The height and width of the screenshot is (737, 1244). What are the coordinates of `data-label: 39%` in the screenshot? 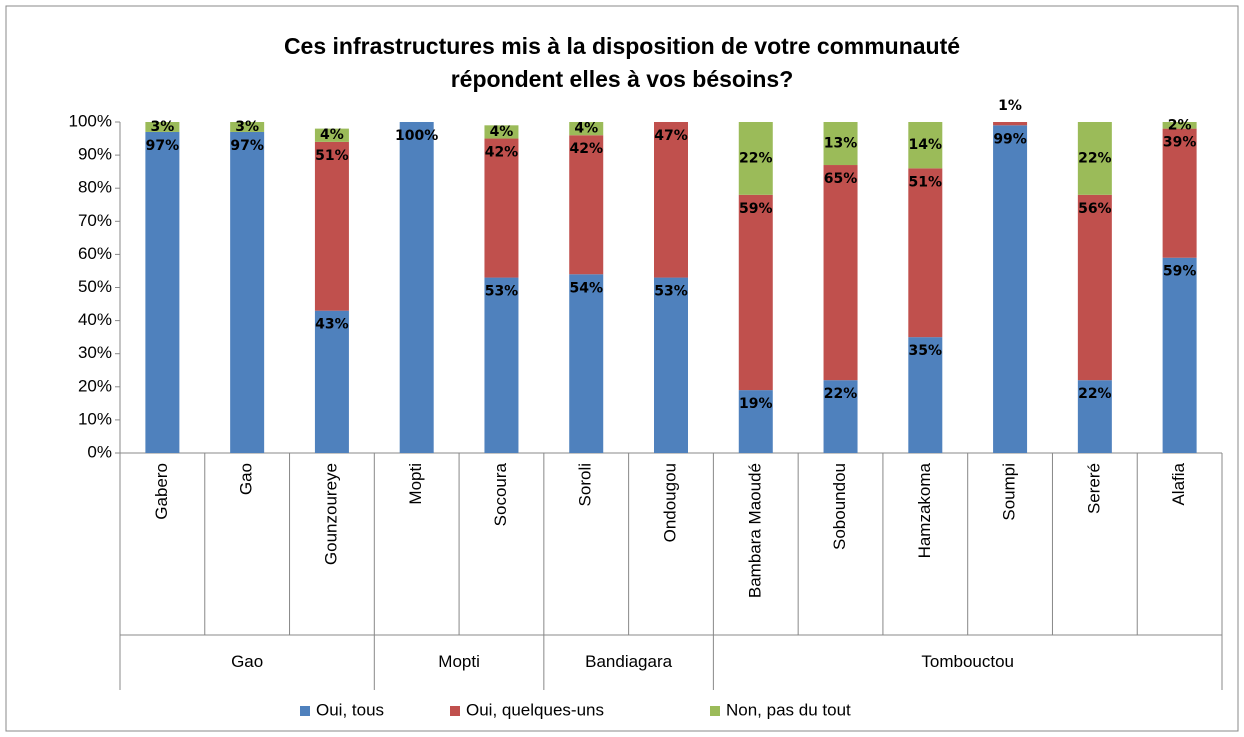 It's located at (1180, 143).